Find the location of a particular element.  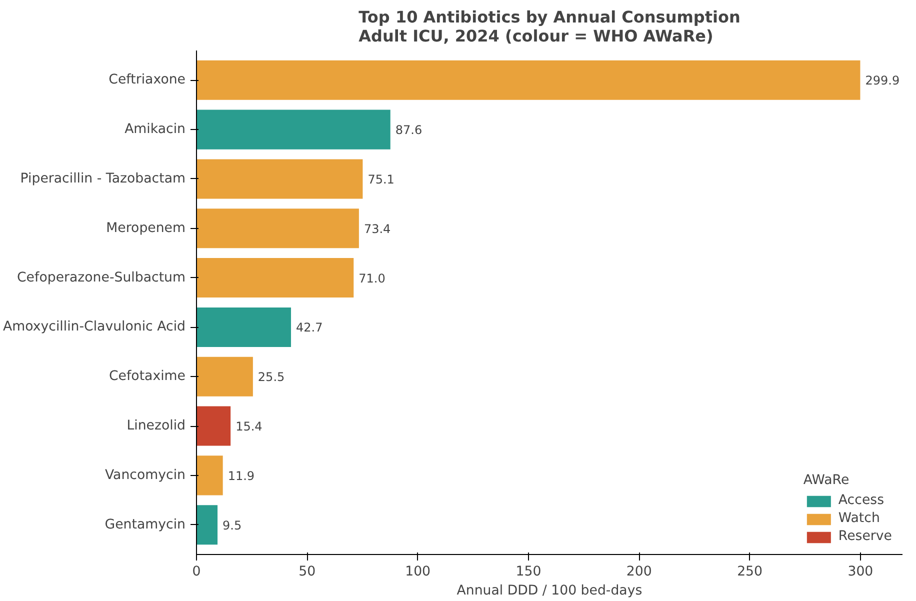

text: 71.0 is located at coordinates (372, 278).